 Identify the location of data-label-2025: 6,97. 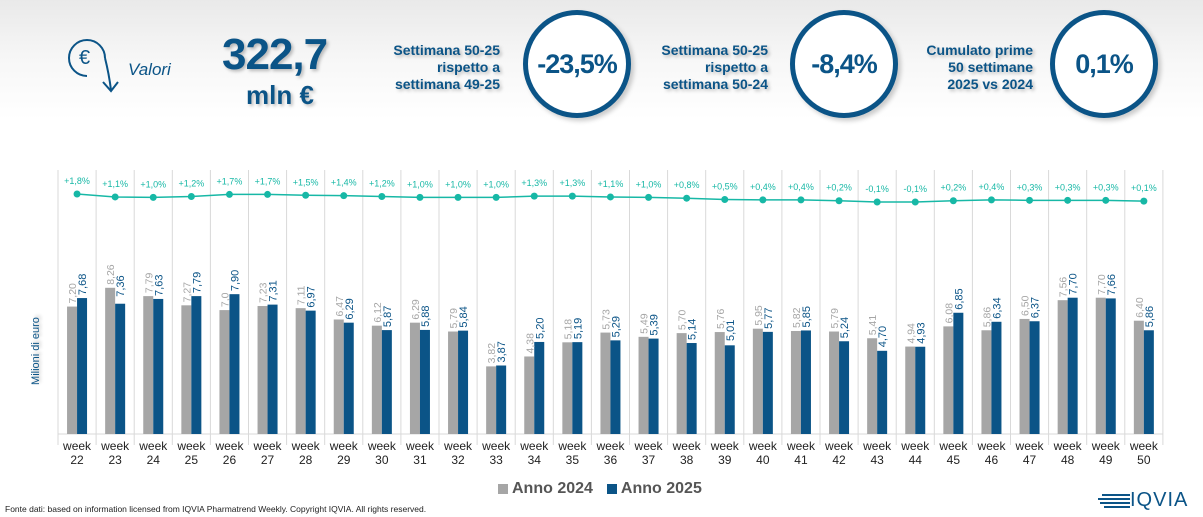
(312, 296).